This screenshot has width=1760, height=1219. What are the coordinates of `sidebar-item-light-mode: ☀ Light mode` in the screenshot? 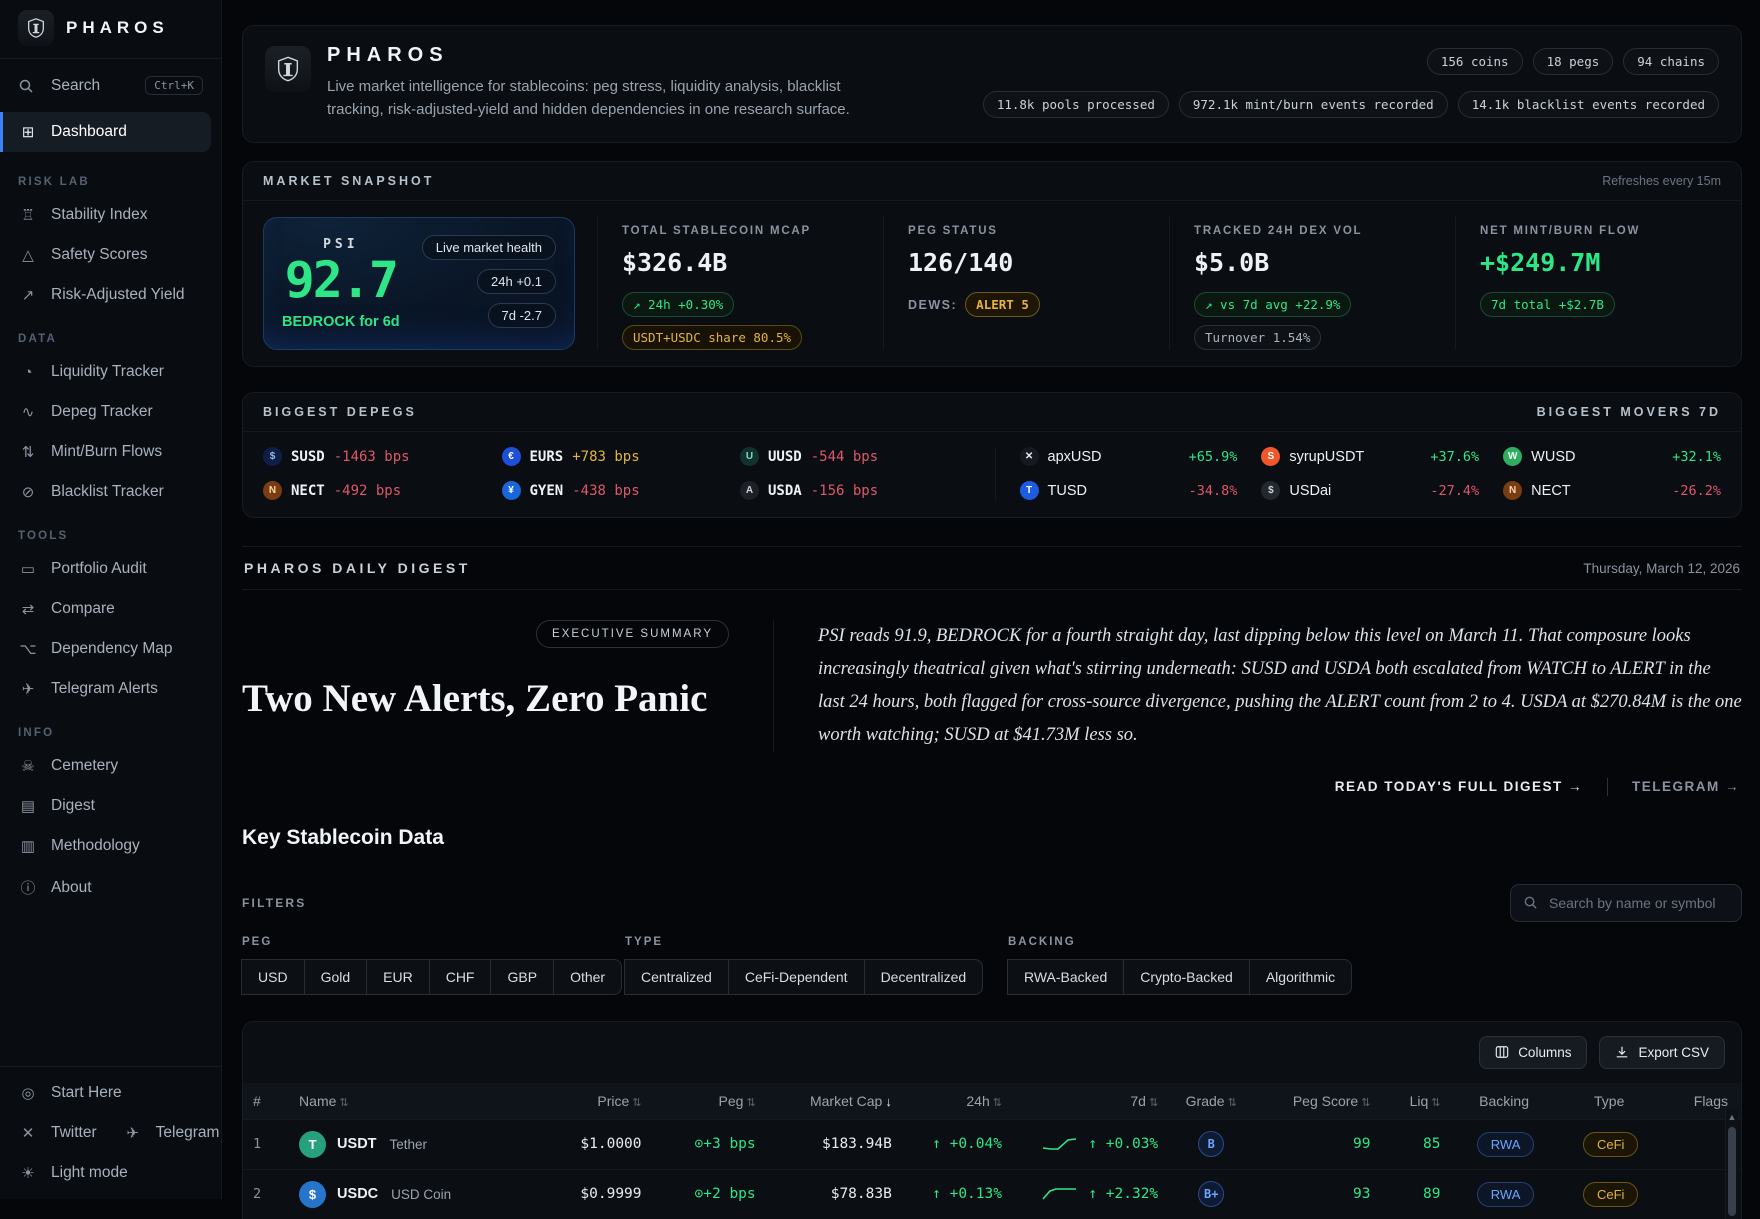 It's located at (110, 1173).